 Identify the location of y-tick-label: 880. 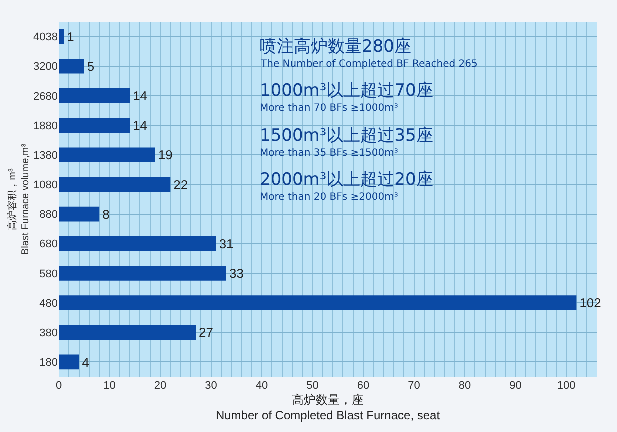
(49, 215).